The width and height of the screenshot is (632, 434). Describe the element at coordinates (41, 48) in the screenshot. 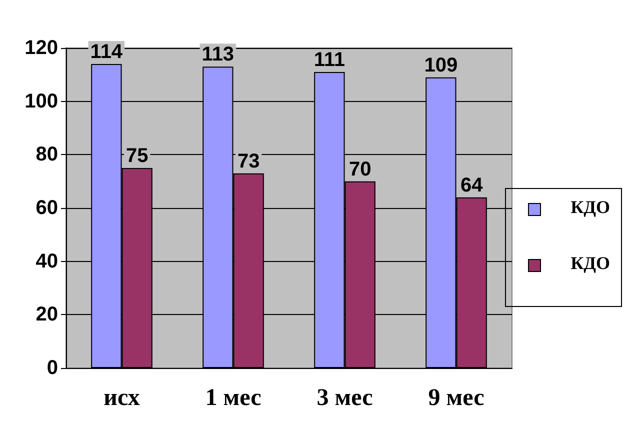

I see `y-tick-label: 120` at that location.